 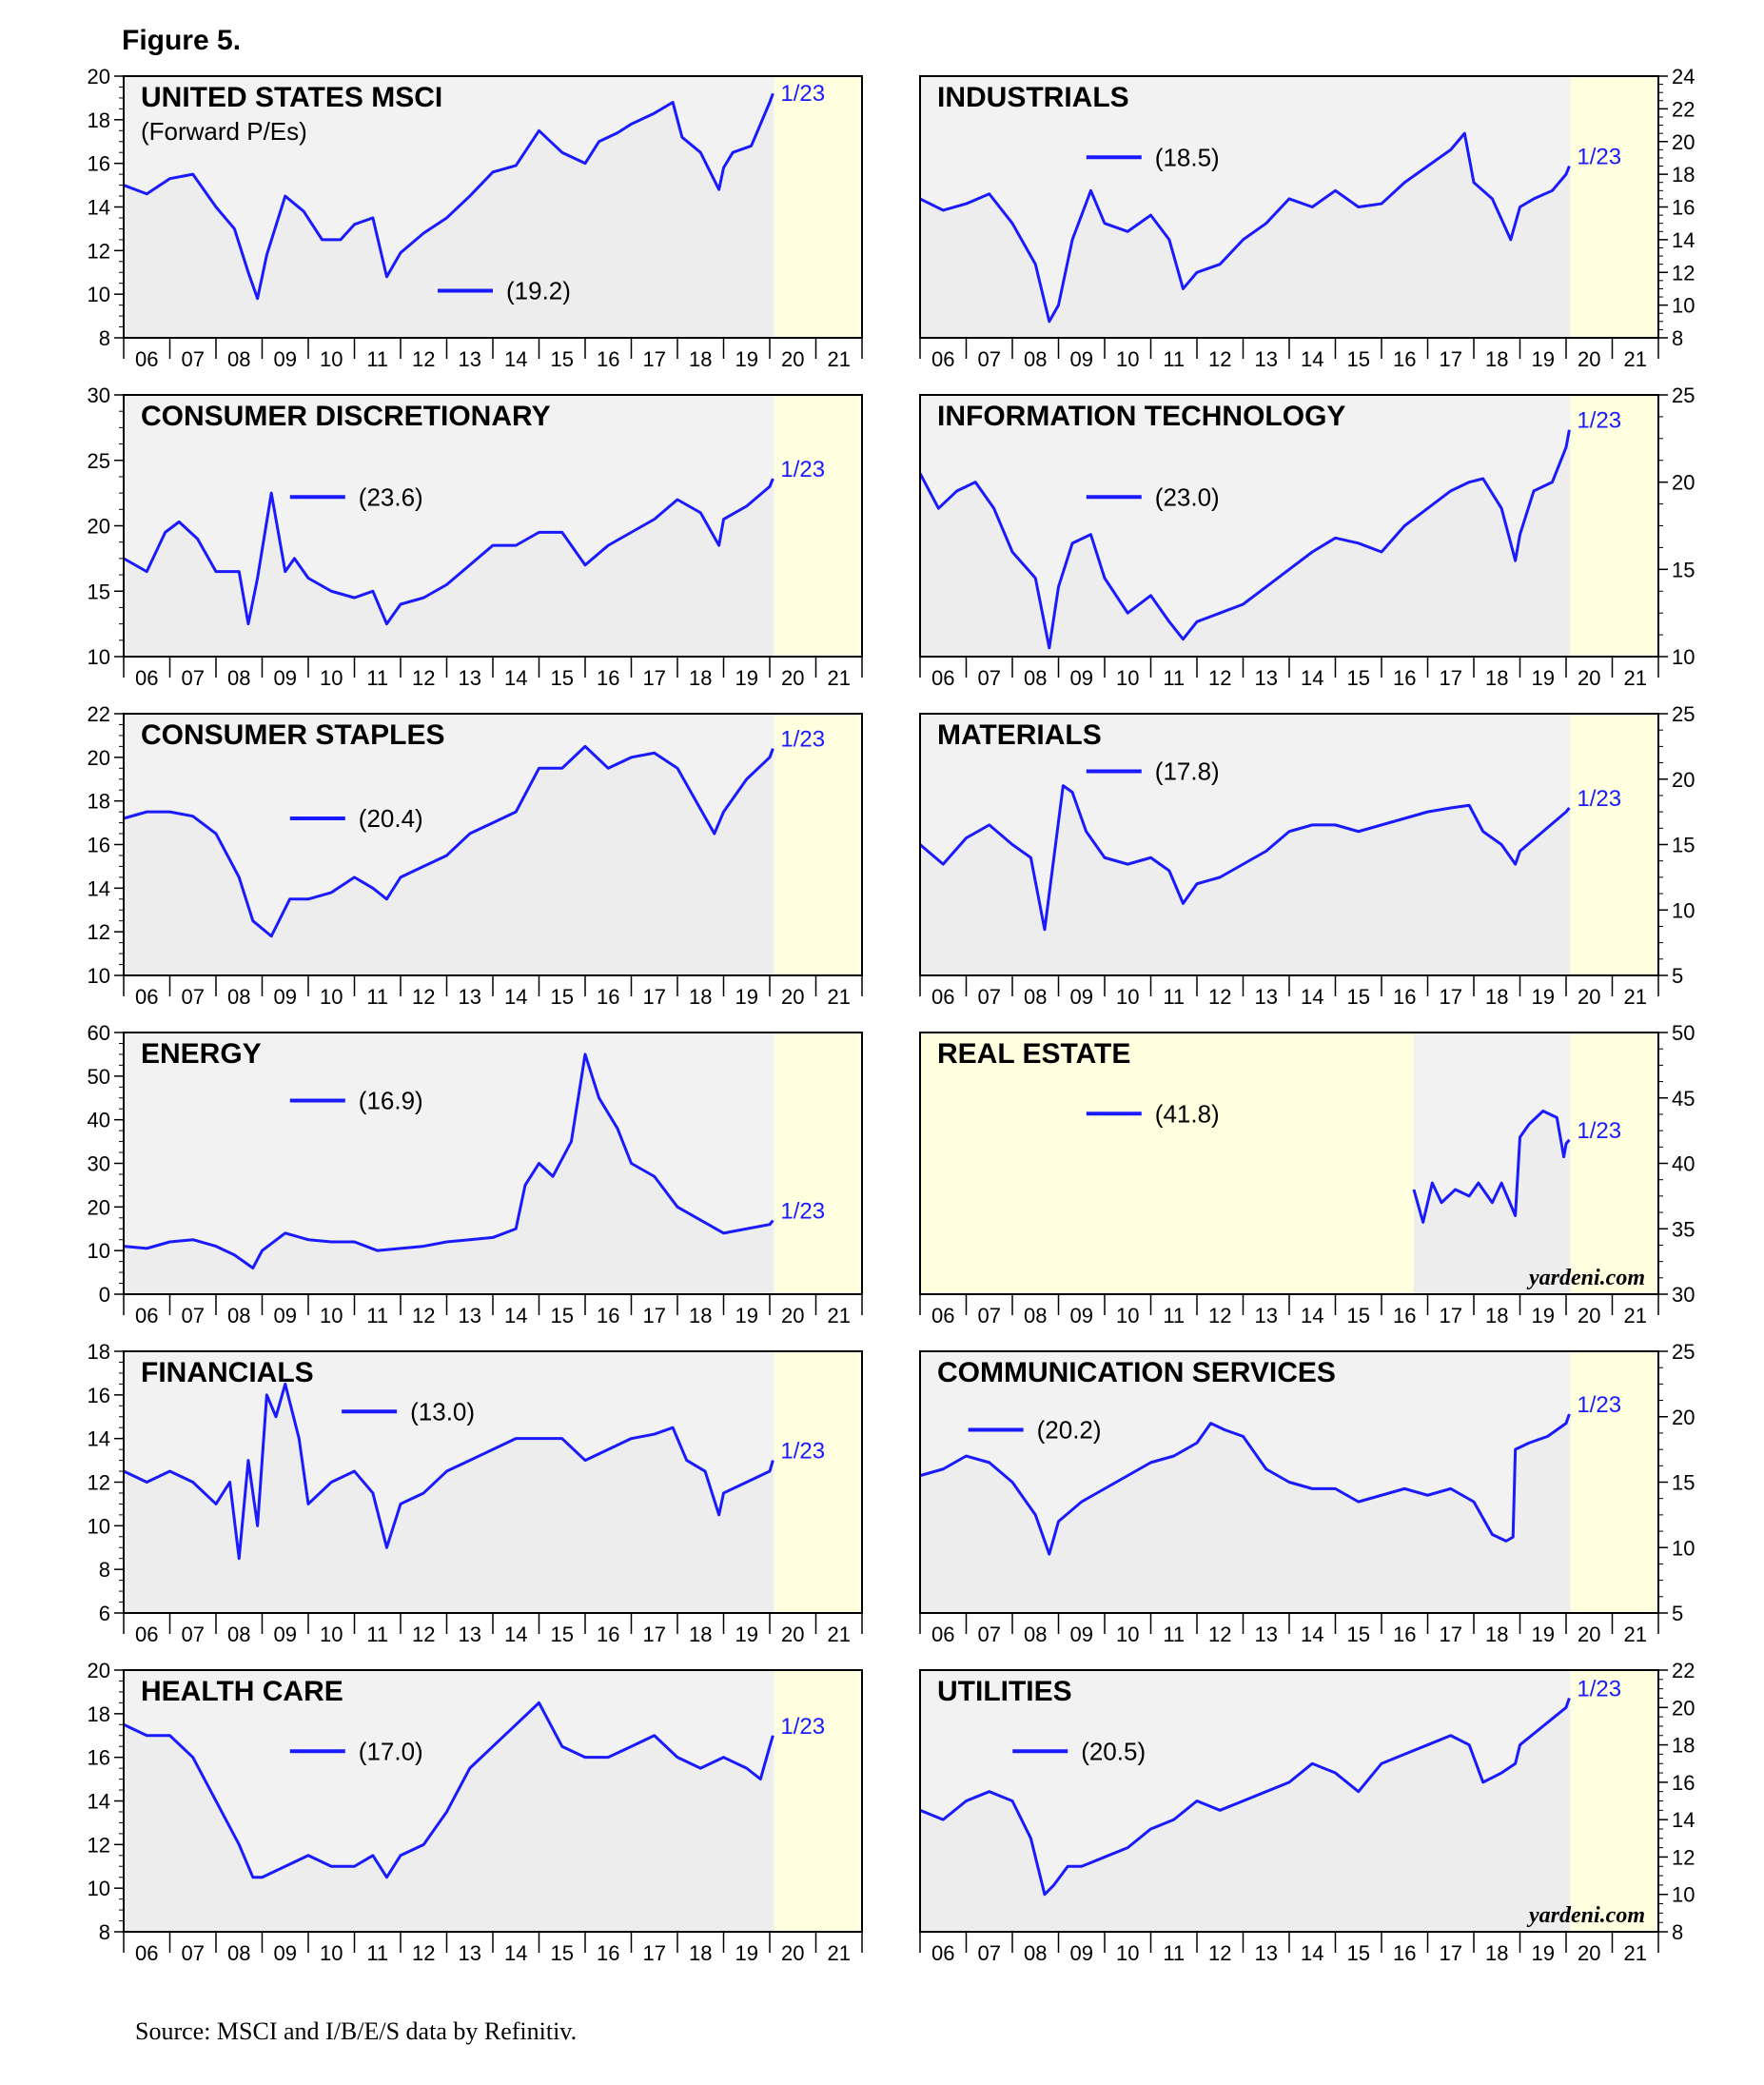 What do you see at coordinates (99, 1033) in the screenshot?
I see `y-tick-label: 60` at bounding box center [99, 1033].